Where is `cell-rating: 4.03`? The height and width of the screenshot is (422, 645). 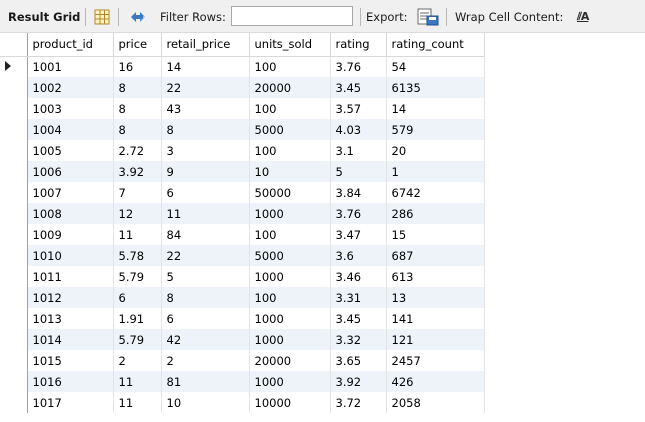 cell-rating: 4.03 is located at coordinates (358, 129).